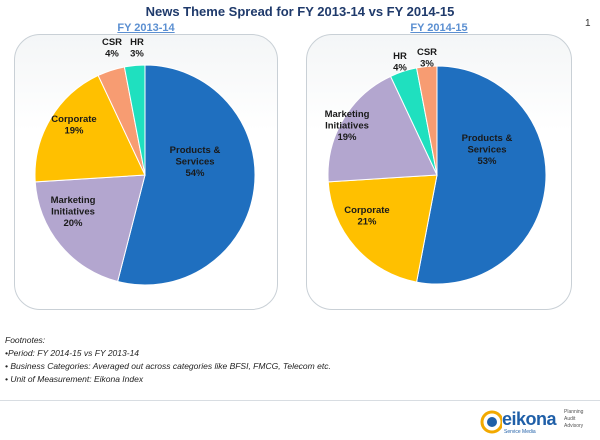 This screenshot has width=600, height=440. Describe the element at coordinates (146, 28) in the screenshot. I see `pie-title-fy2013-14: FY 2013-14` at that location.